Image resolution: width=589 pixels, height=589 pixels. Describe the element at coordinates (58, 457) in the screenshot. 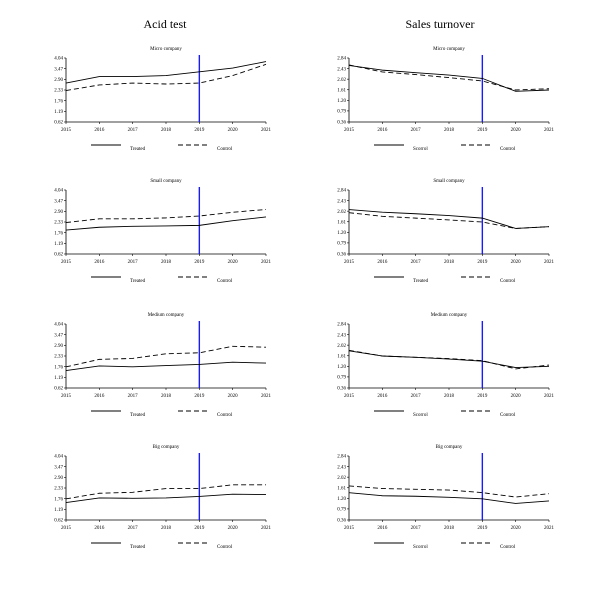

I see `y-tick-label: 4.04` at that location.